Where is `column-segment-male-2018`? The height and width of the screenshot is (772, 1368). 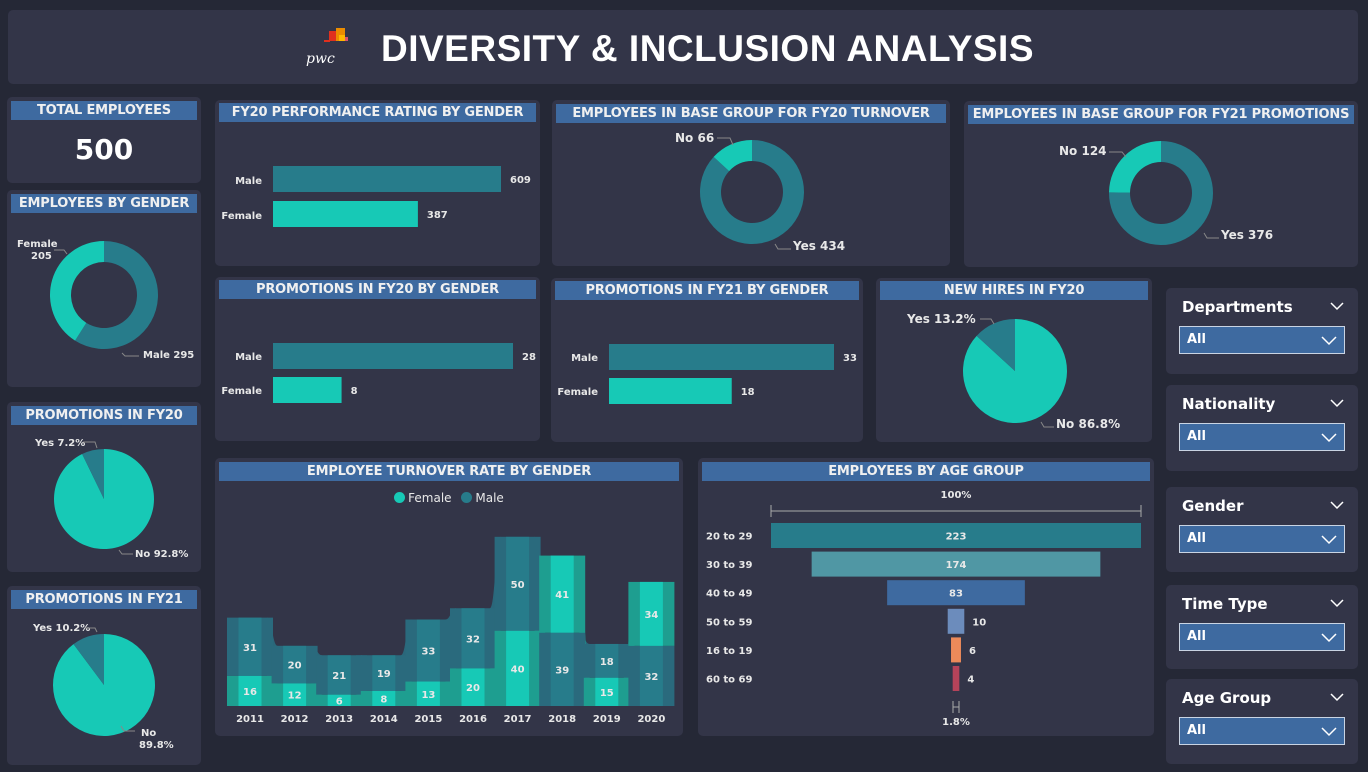 column-segment-male-2018 is located at coordinates (562, 669).